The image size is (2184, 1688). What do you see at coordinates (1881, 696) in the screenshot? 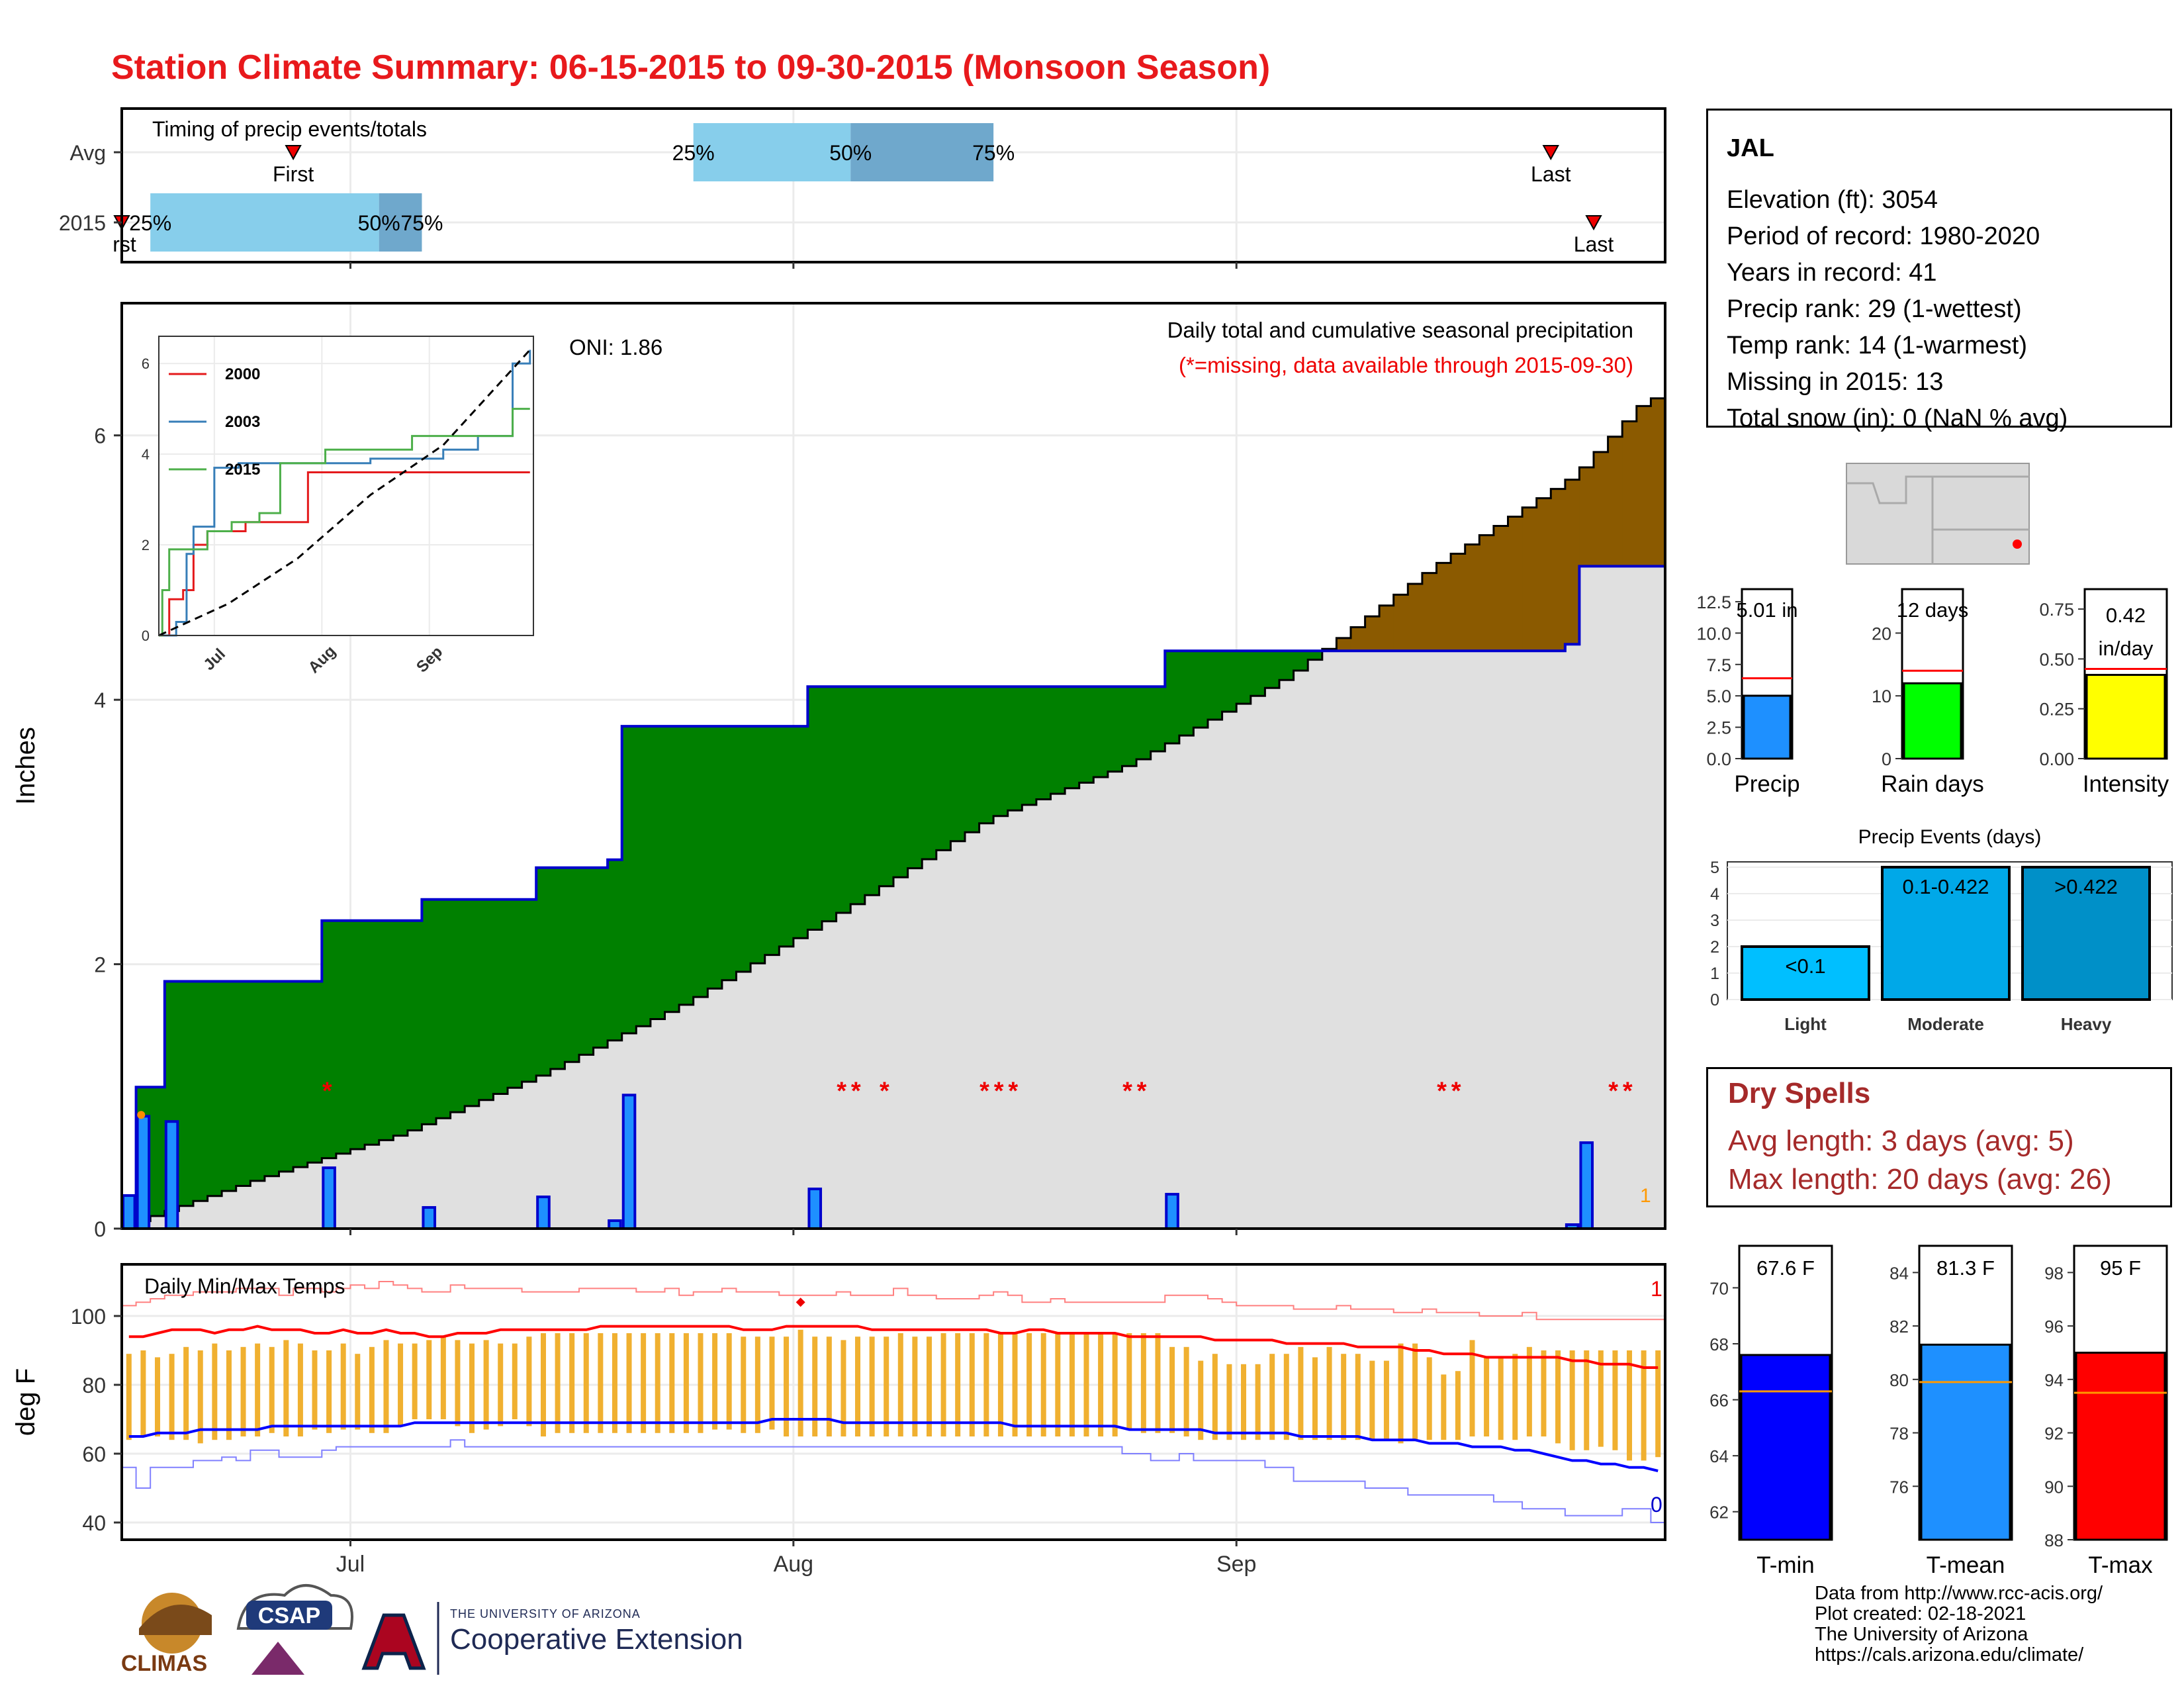
I see `raindays-gauge-tick-label: 10` at bounding box center [1881, 696].